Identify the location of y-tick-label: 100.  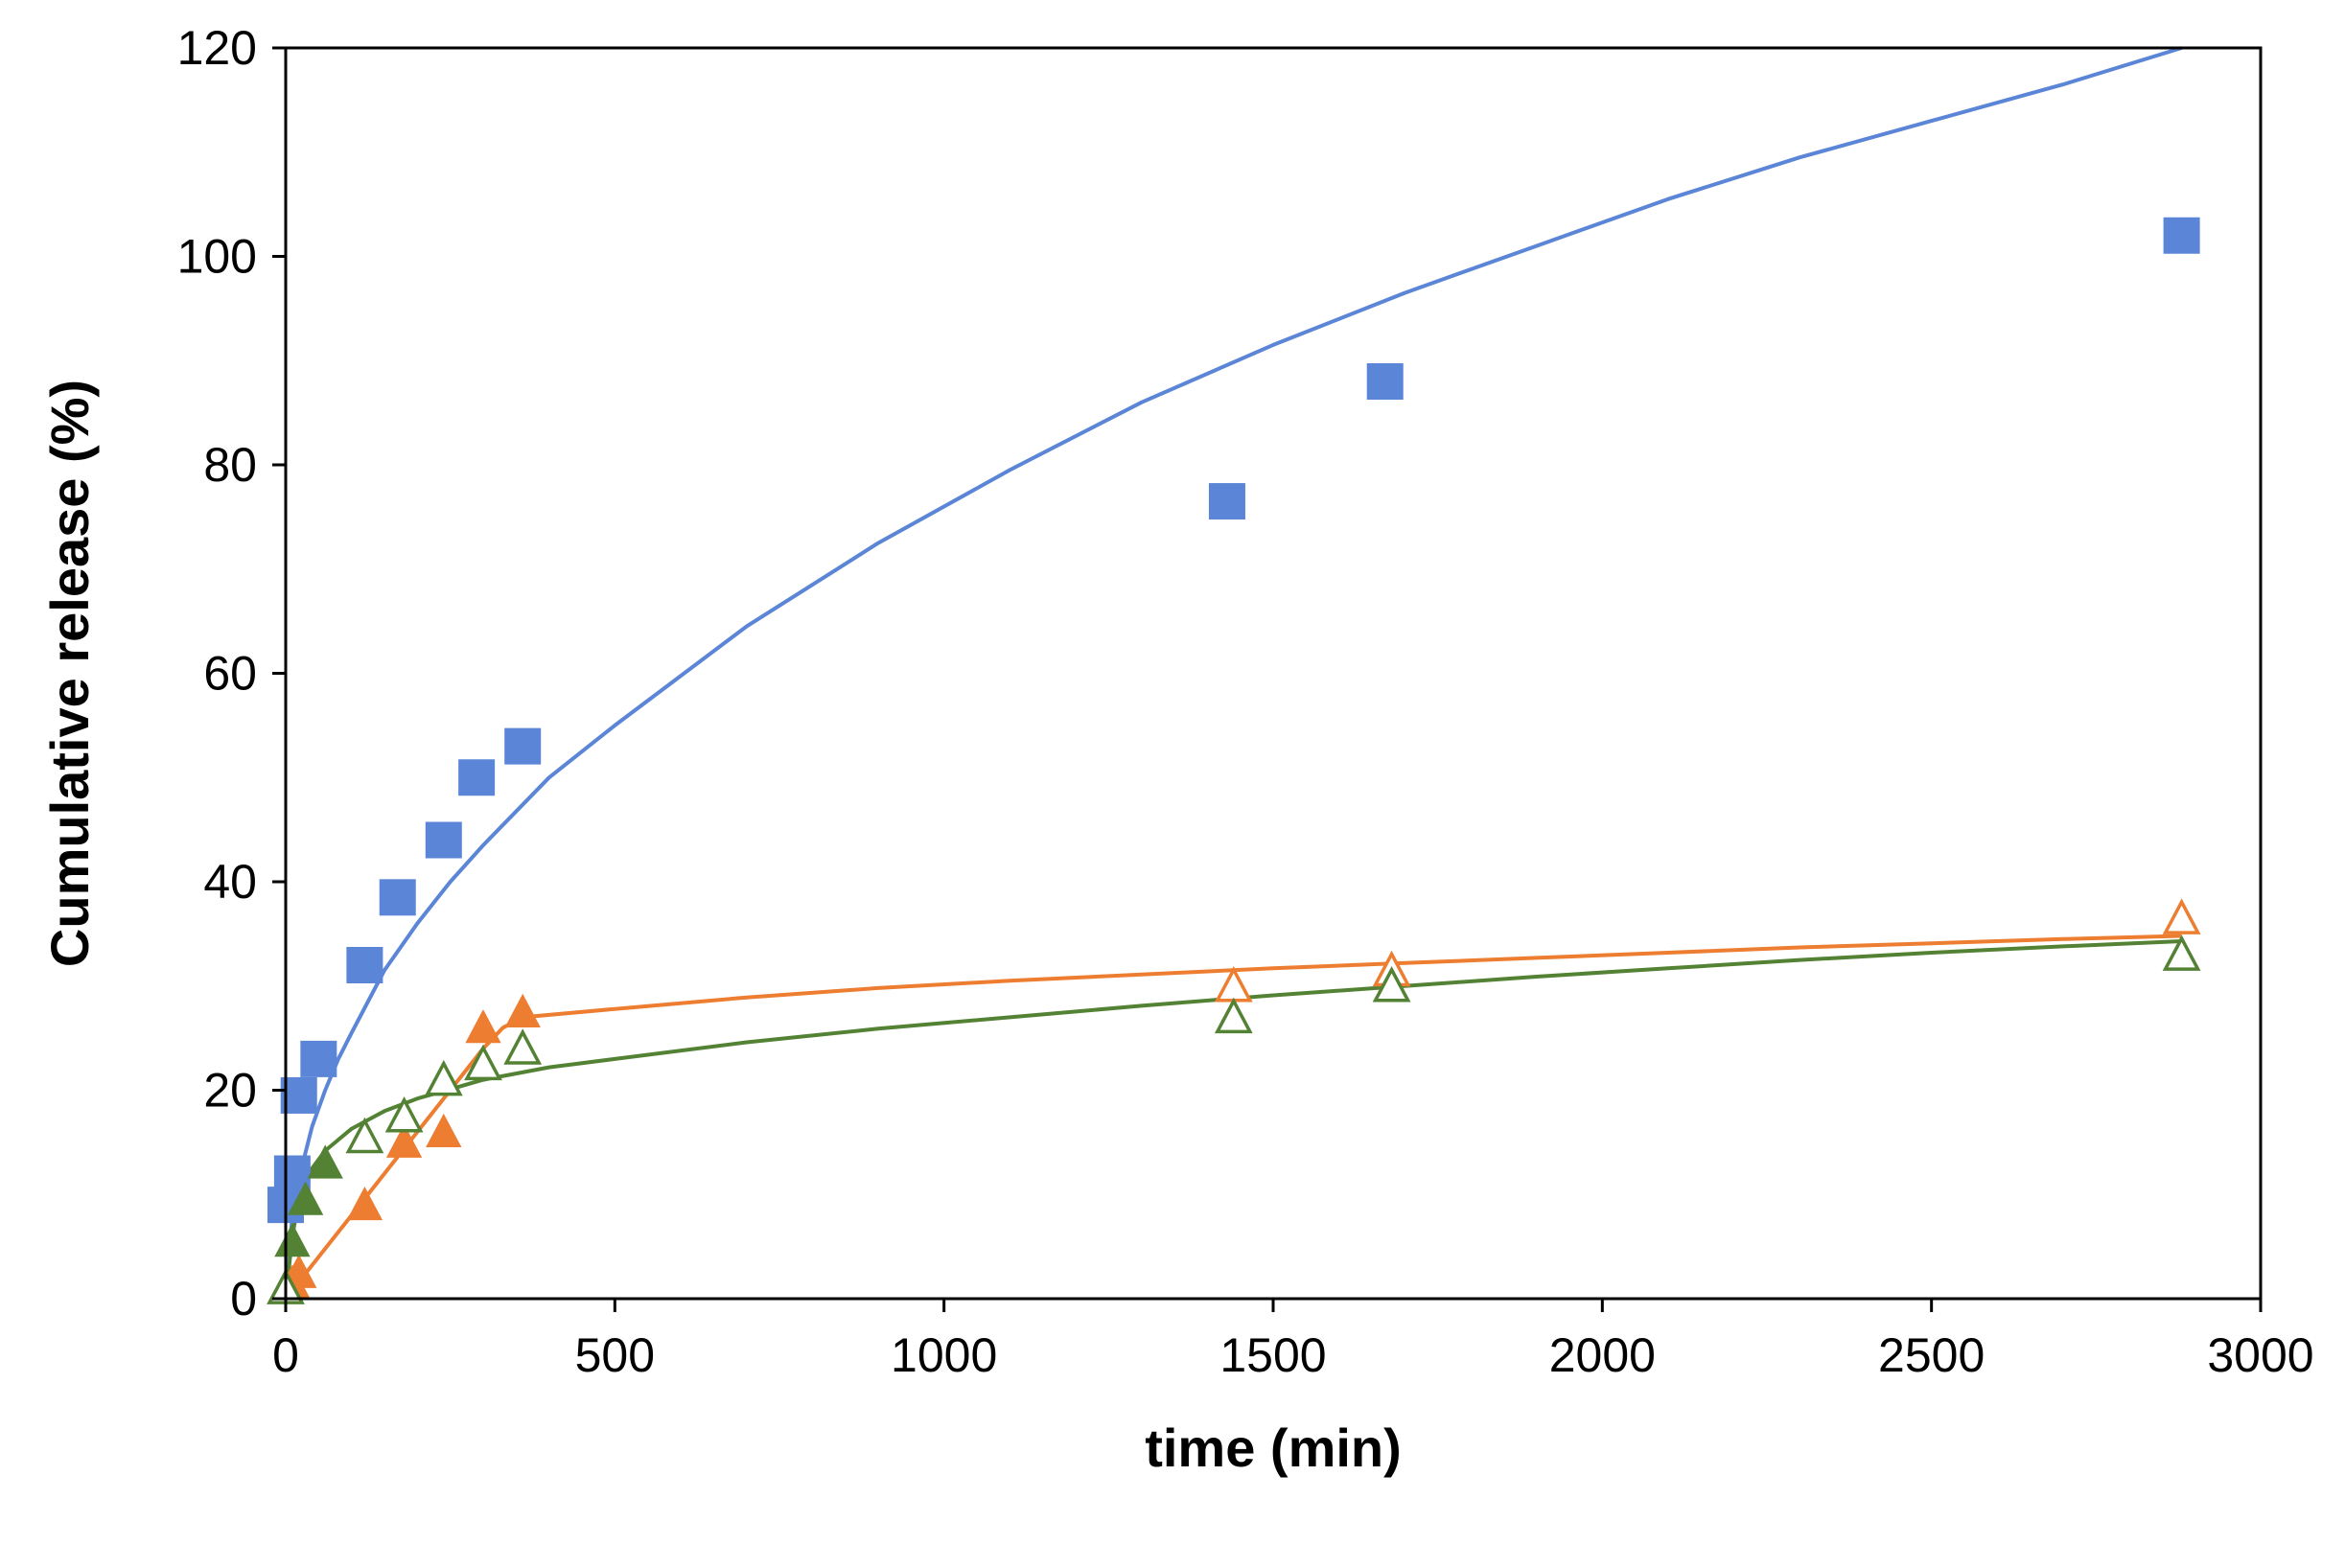
(217, 257).